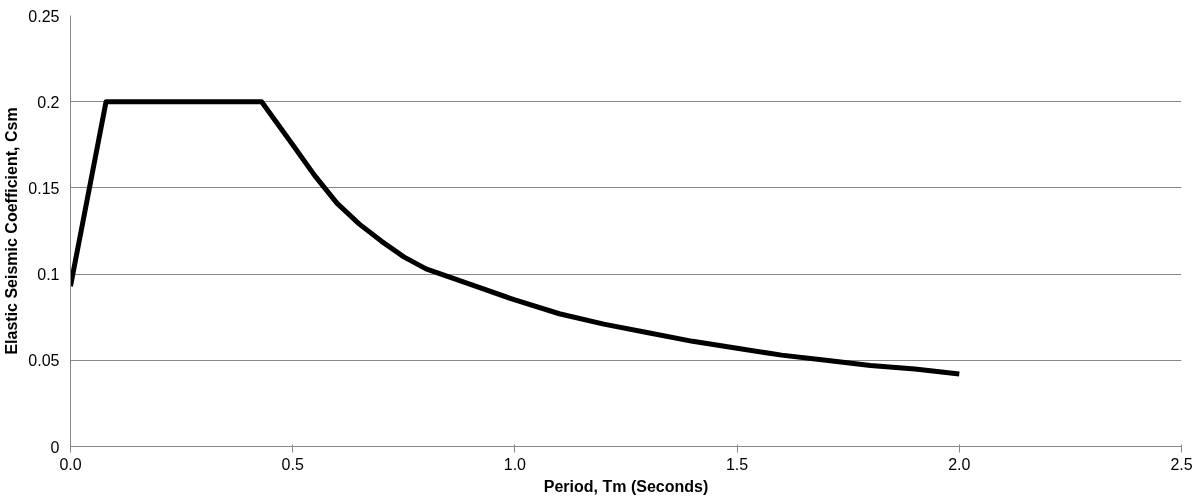 This screenshot has height=497, width=1201. Describe the element at coordinates (737, 464) in the screenshot. I see `x-tick-label: 1.5` at that location.